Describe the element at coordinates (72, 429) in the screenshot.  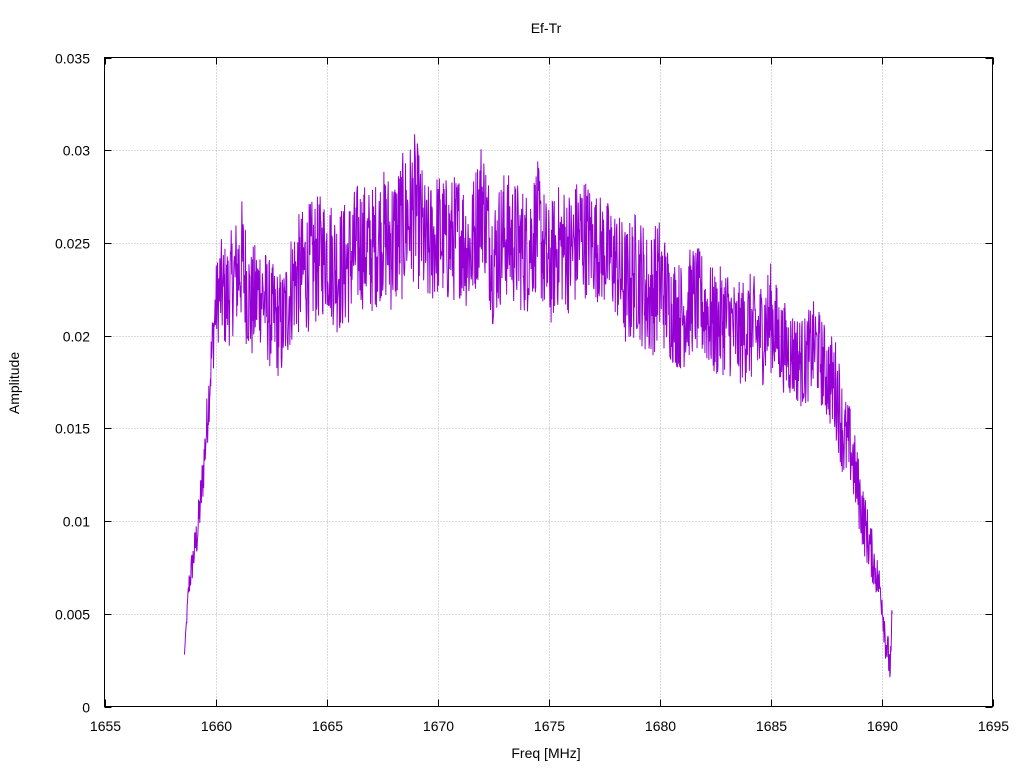
I see `y-tick-label: 0.015` at that location.